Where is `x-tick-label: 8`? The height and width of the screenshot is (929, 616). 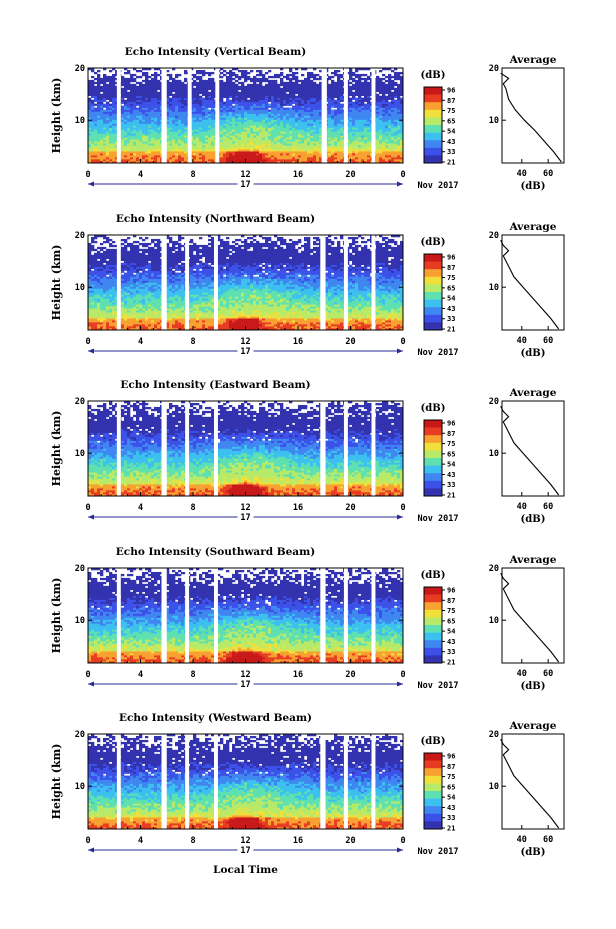 x-tick-label: 8 is located at coordinates (192, 175).